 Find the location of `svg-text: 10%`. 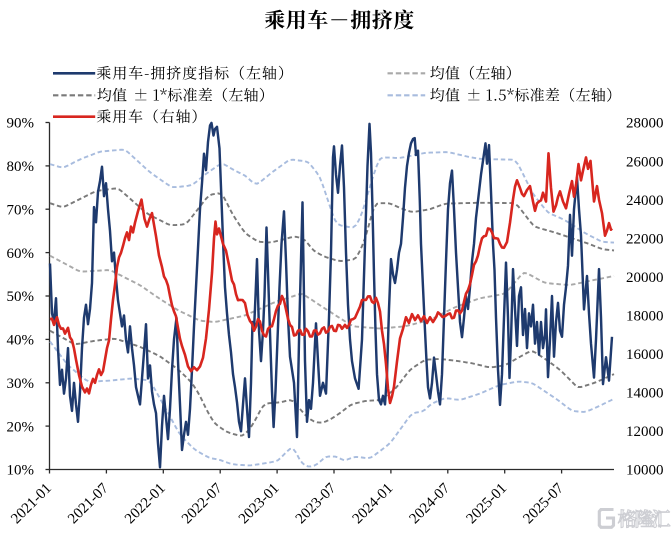

svg-text: 10% is located at coordinates (21, 471).